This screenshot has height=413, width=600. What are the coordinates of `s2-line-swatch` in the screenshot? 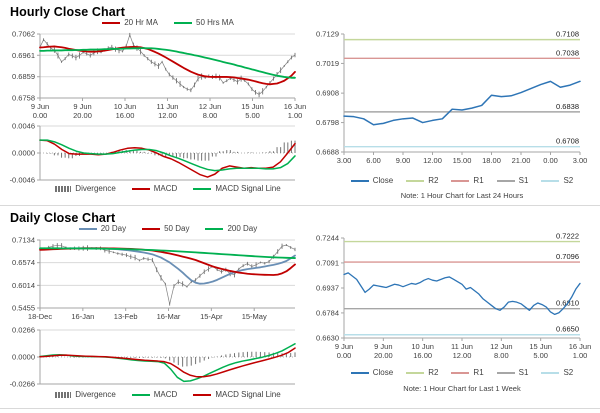 It's located at (550, 372).